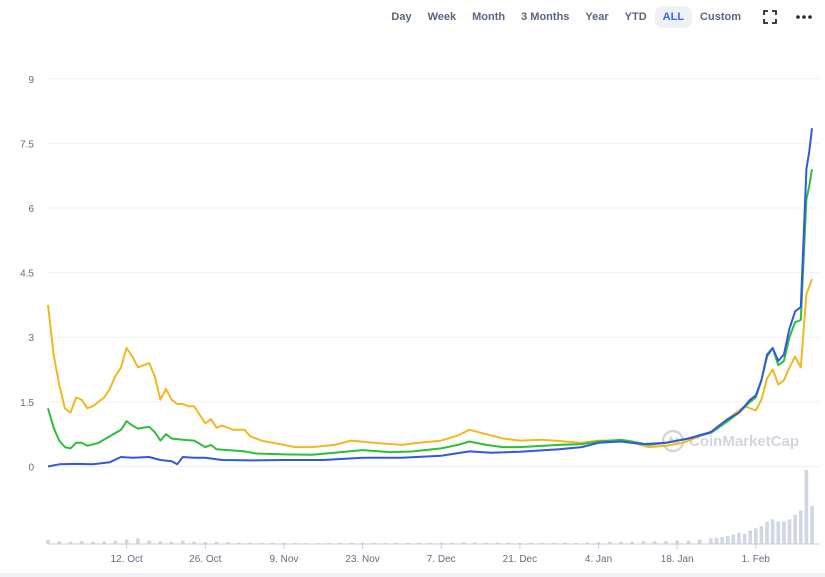 This screenshot has height=577, width=825. What do you see at coordinates (677, 559) in the screenshot?
I see `x-tick-label: 18. Jan` at bounding box center [677, 559].